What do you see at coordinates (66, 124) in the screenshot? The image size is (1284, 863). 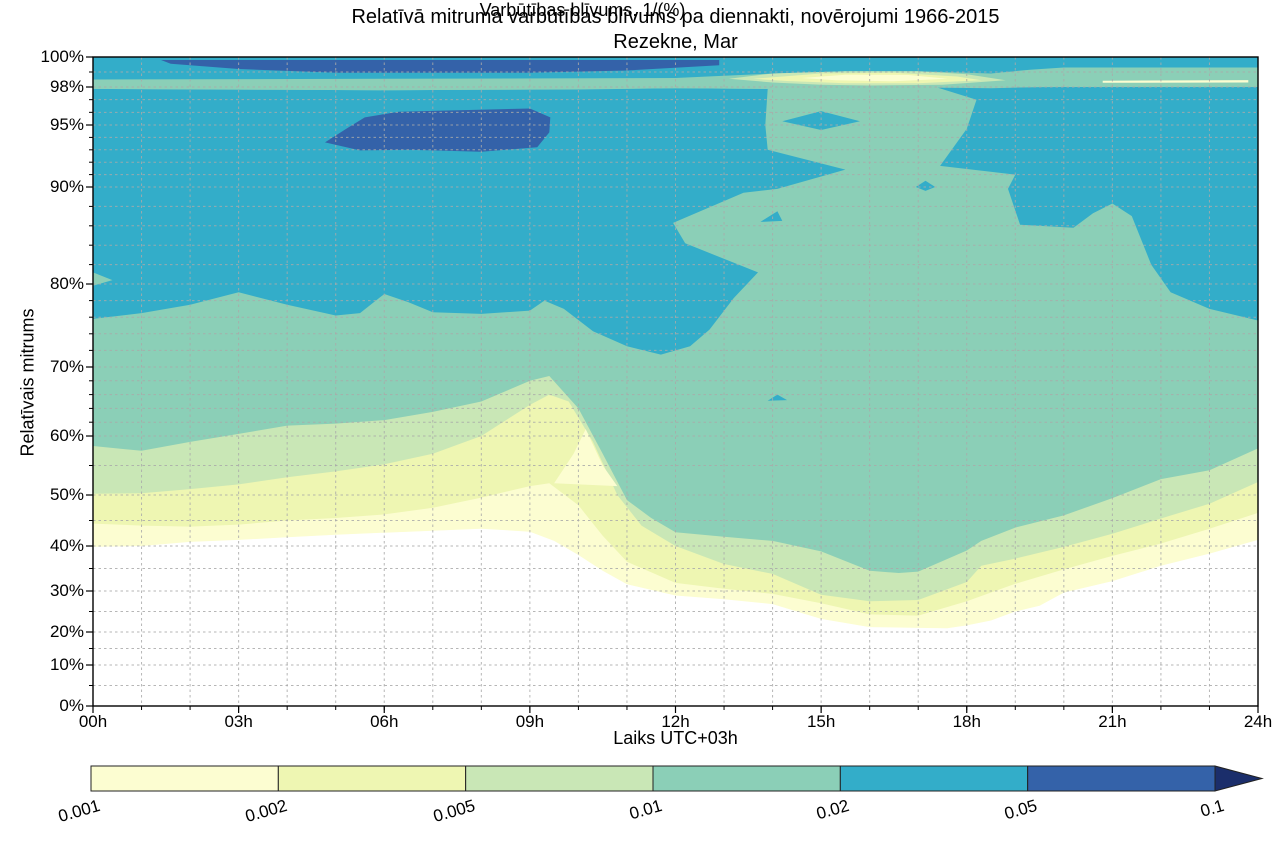 I see `y-tick-label-95%: 95%` at bounding box center [66, 124].